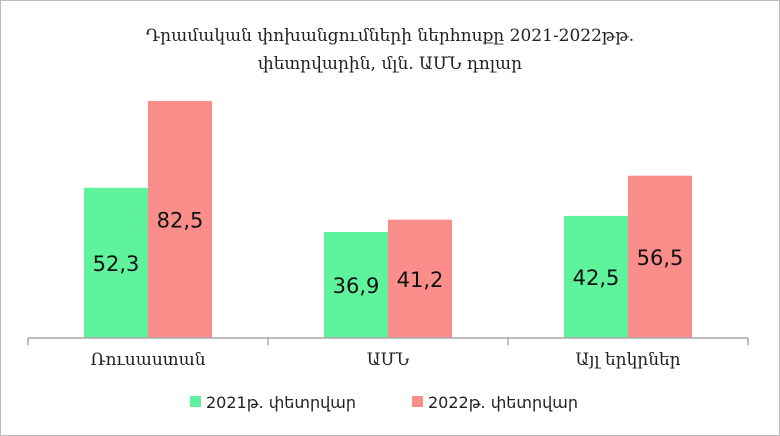 Image resolution: width=780 pixels, height=436 pixels. I want to click on data-label: 42,5, so click(596, 278).